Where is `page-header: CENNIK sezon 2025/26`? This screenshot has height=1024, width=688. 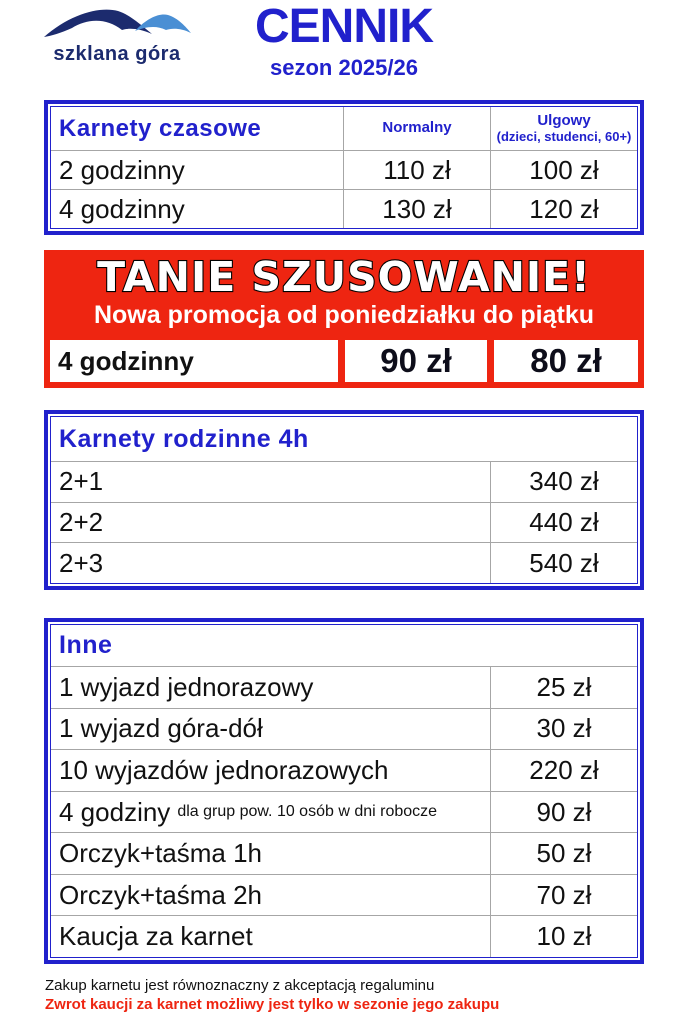
page-header: CENNIK sezon 2025/26 is located at coordinates (344, 40).